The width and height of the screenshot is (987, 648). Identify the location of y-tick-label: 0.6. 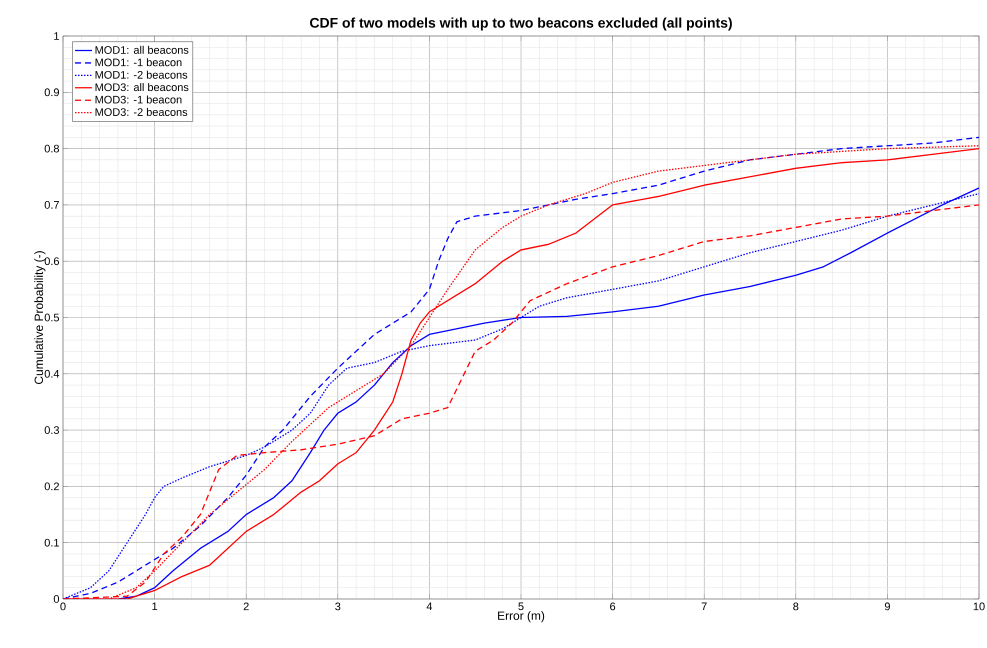
(51, 261).